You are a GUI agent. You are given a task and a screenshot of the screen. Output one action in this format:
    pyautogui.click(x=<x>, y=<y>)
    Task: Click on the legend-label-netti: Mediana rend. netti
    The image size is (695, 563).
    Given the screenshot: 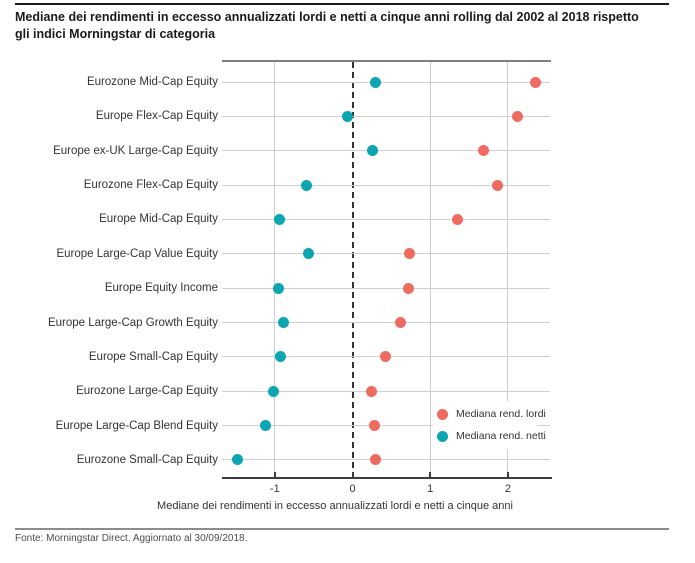 What is the action you would take?
    pyautogui.click(x=501, y=436)
    